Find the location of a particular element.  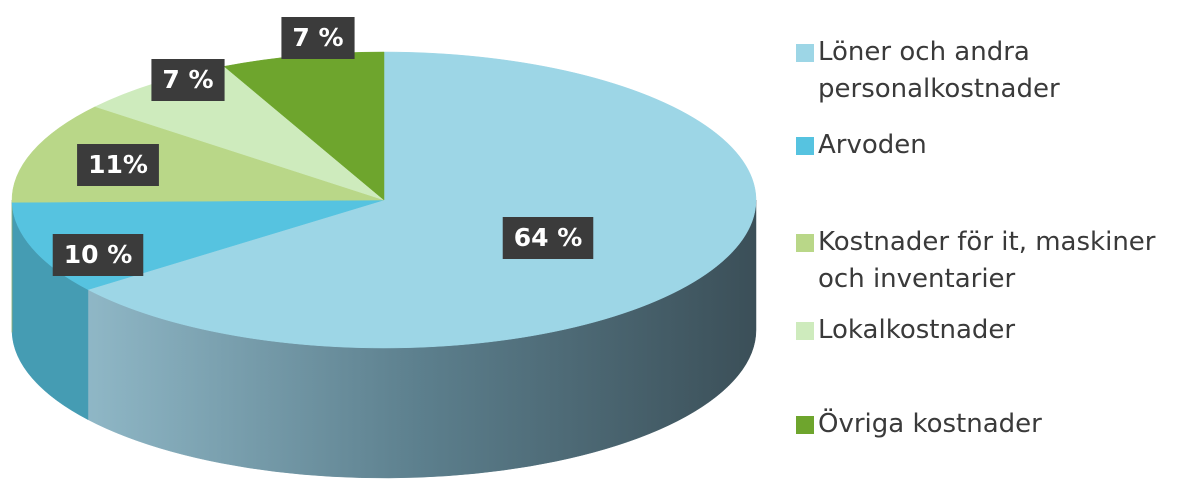

legend-item: Lokalkostnader is located at coordinates (986, 330).